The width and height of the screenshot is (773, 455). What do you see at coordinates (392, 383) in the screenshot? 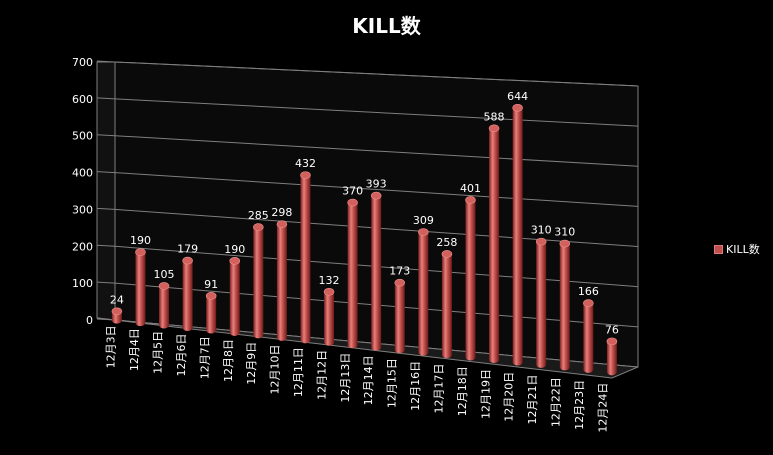
I see `x-tick-label: 12月15日` at bounding box center [392, 383].